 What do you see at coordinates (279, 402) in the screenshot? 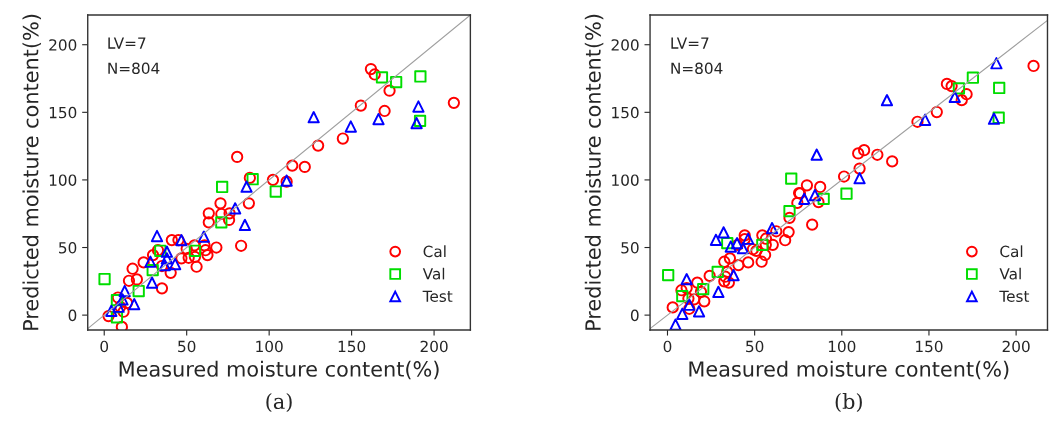
I see `text: (a)` at bounding box center [279, 402].